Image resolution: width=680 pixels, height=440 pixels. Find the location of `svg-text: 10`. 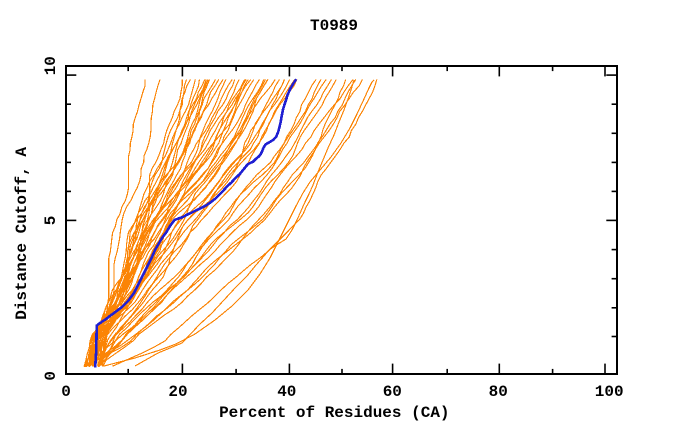

svg-text: 10 is located at coordinates (51, 65).